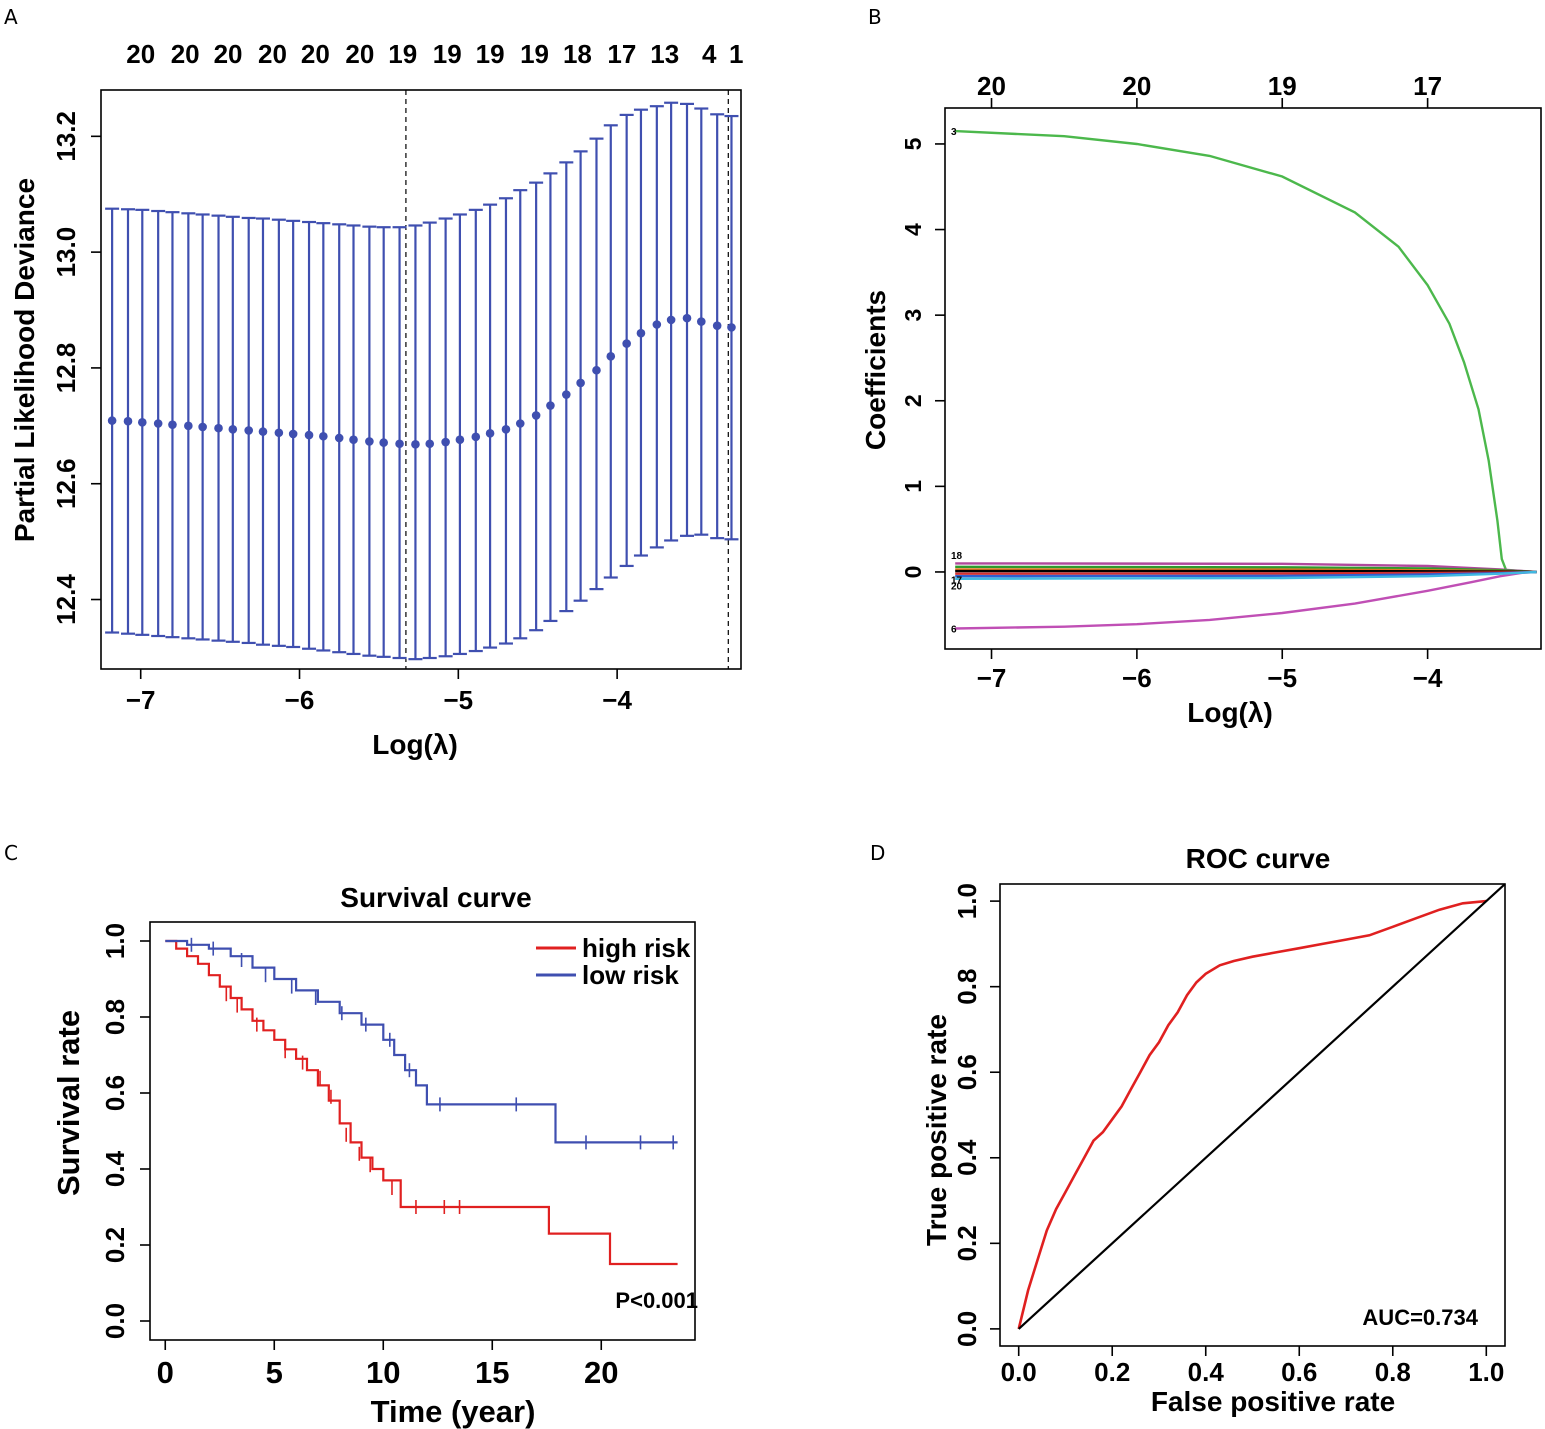 The height and width of the screenshot is (1429, 1545). What do you see at coordinates (967, 1243) in the screenshot?
I see `panel-d-ytick-label-1: 0.2` at bounding box center [967, 1243].